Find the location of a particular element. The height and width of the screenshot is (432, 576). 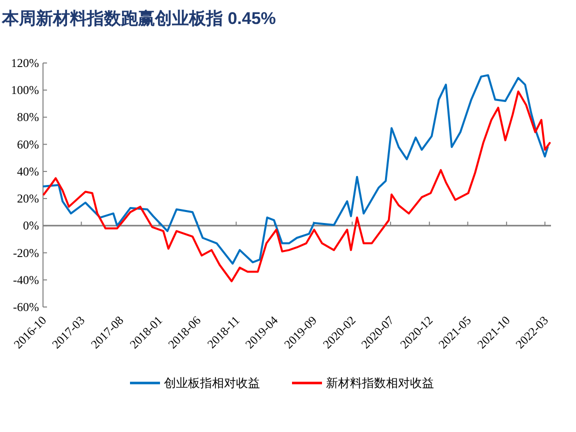

y-tick-label: -60% is located at coordinates (26, 307).